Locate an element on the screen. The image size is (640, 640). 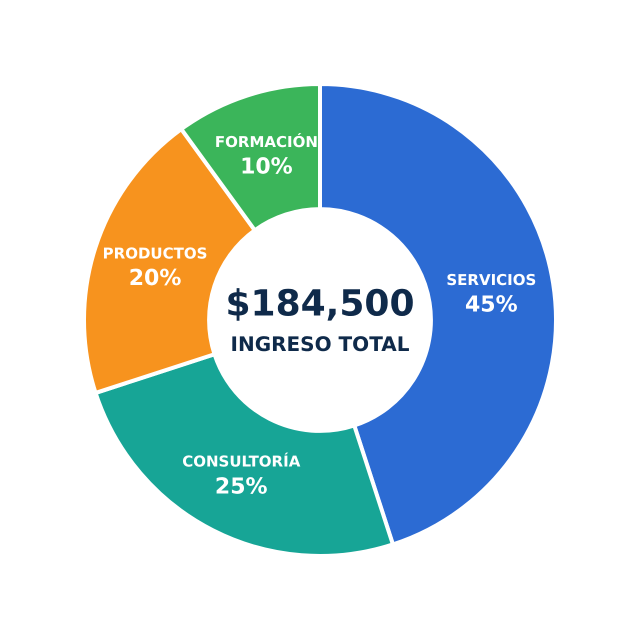
slice-label: PRODUCTOS is located at coordinates (155, 253).